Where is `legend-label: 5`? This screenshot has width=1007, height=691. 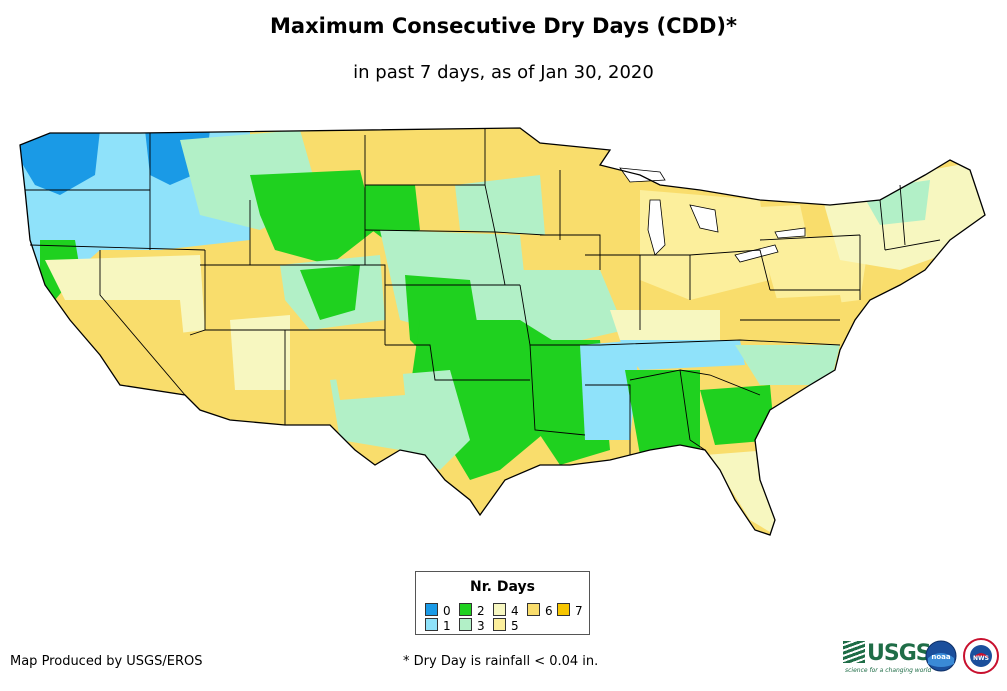 legend-label: 5 is located at coordinates (515, 626).